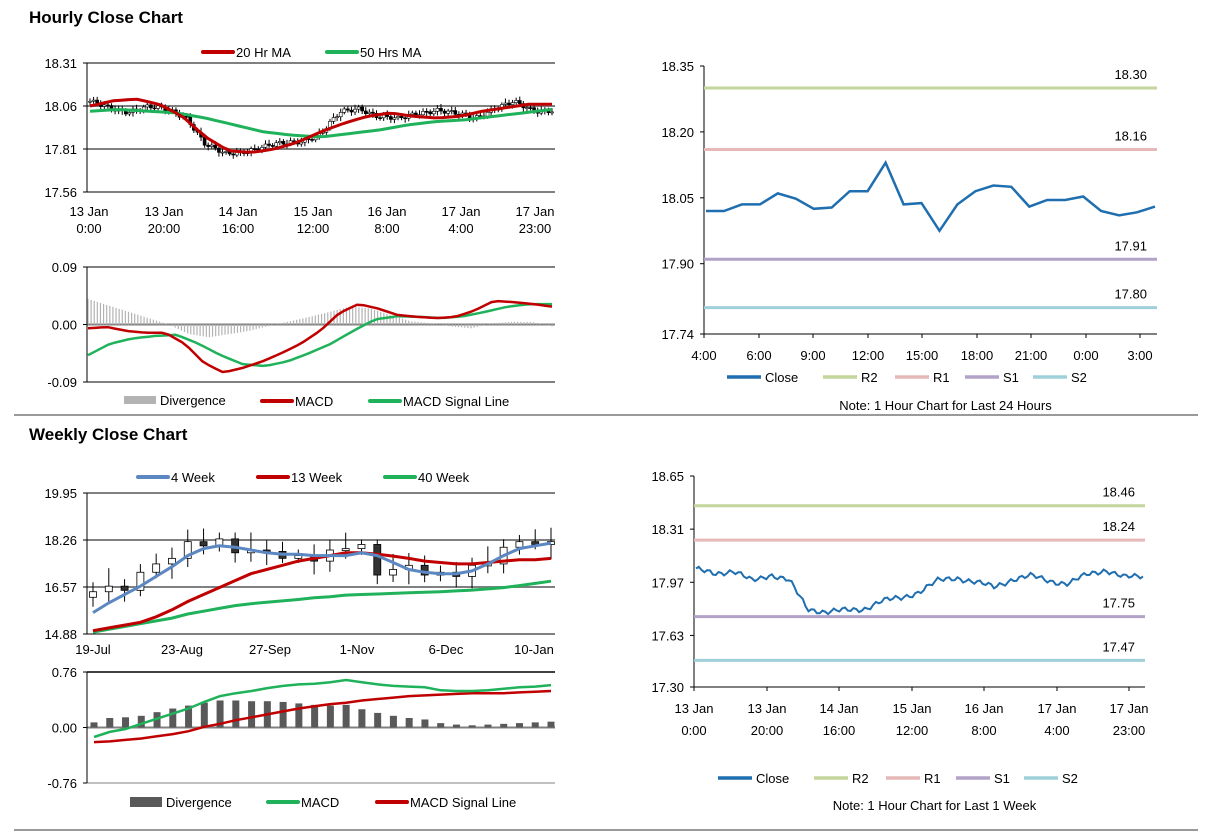 Image resolution: width=1212 pixels, height=834 pixels. Describe the element at coordinates (693, 708) in the screenshot. I see `weekly_sr-xtick-label: 13 Jan` at that location.